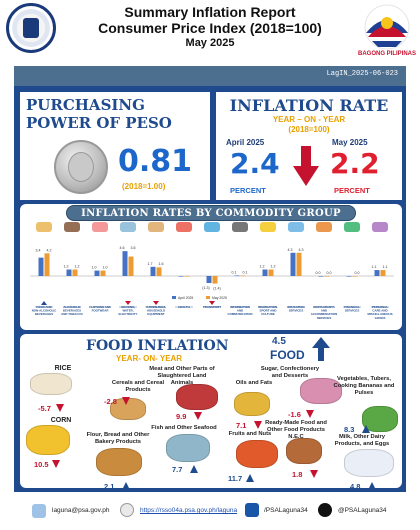 Image resolution: width=420 pixels, height=530 pixels. I want to click on food-item-label: Sugar, Confectionery and Desserts, so click(290, 372).